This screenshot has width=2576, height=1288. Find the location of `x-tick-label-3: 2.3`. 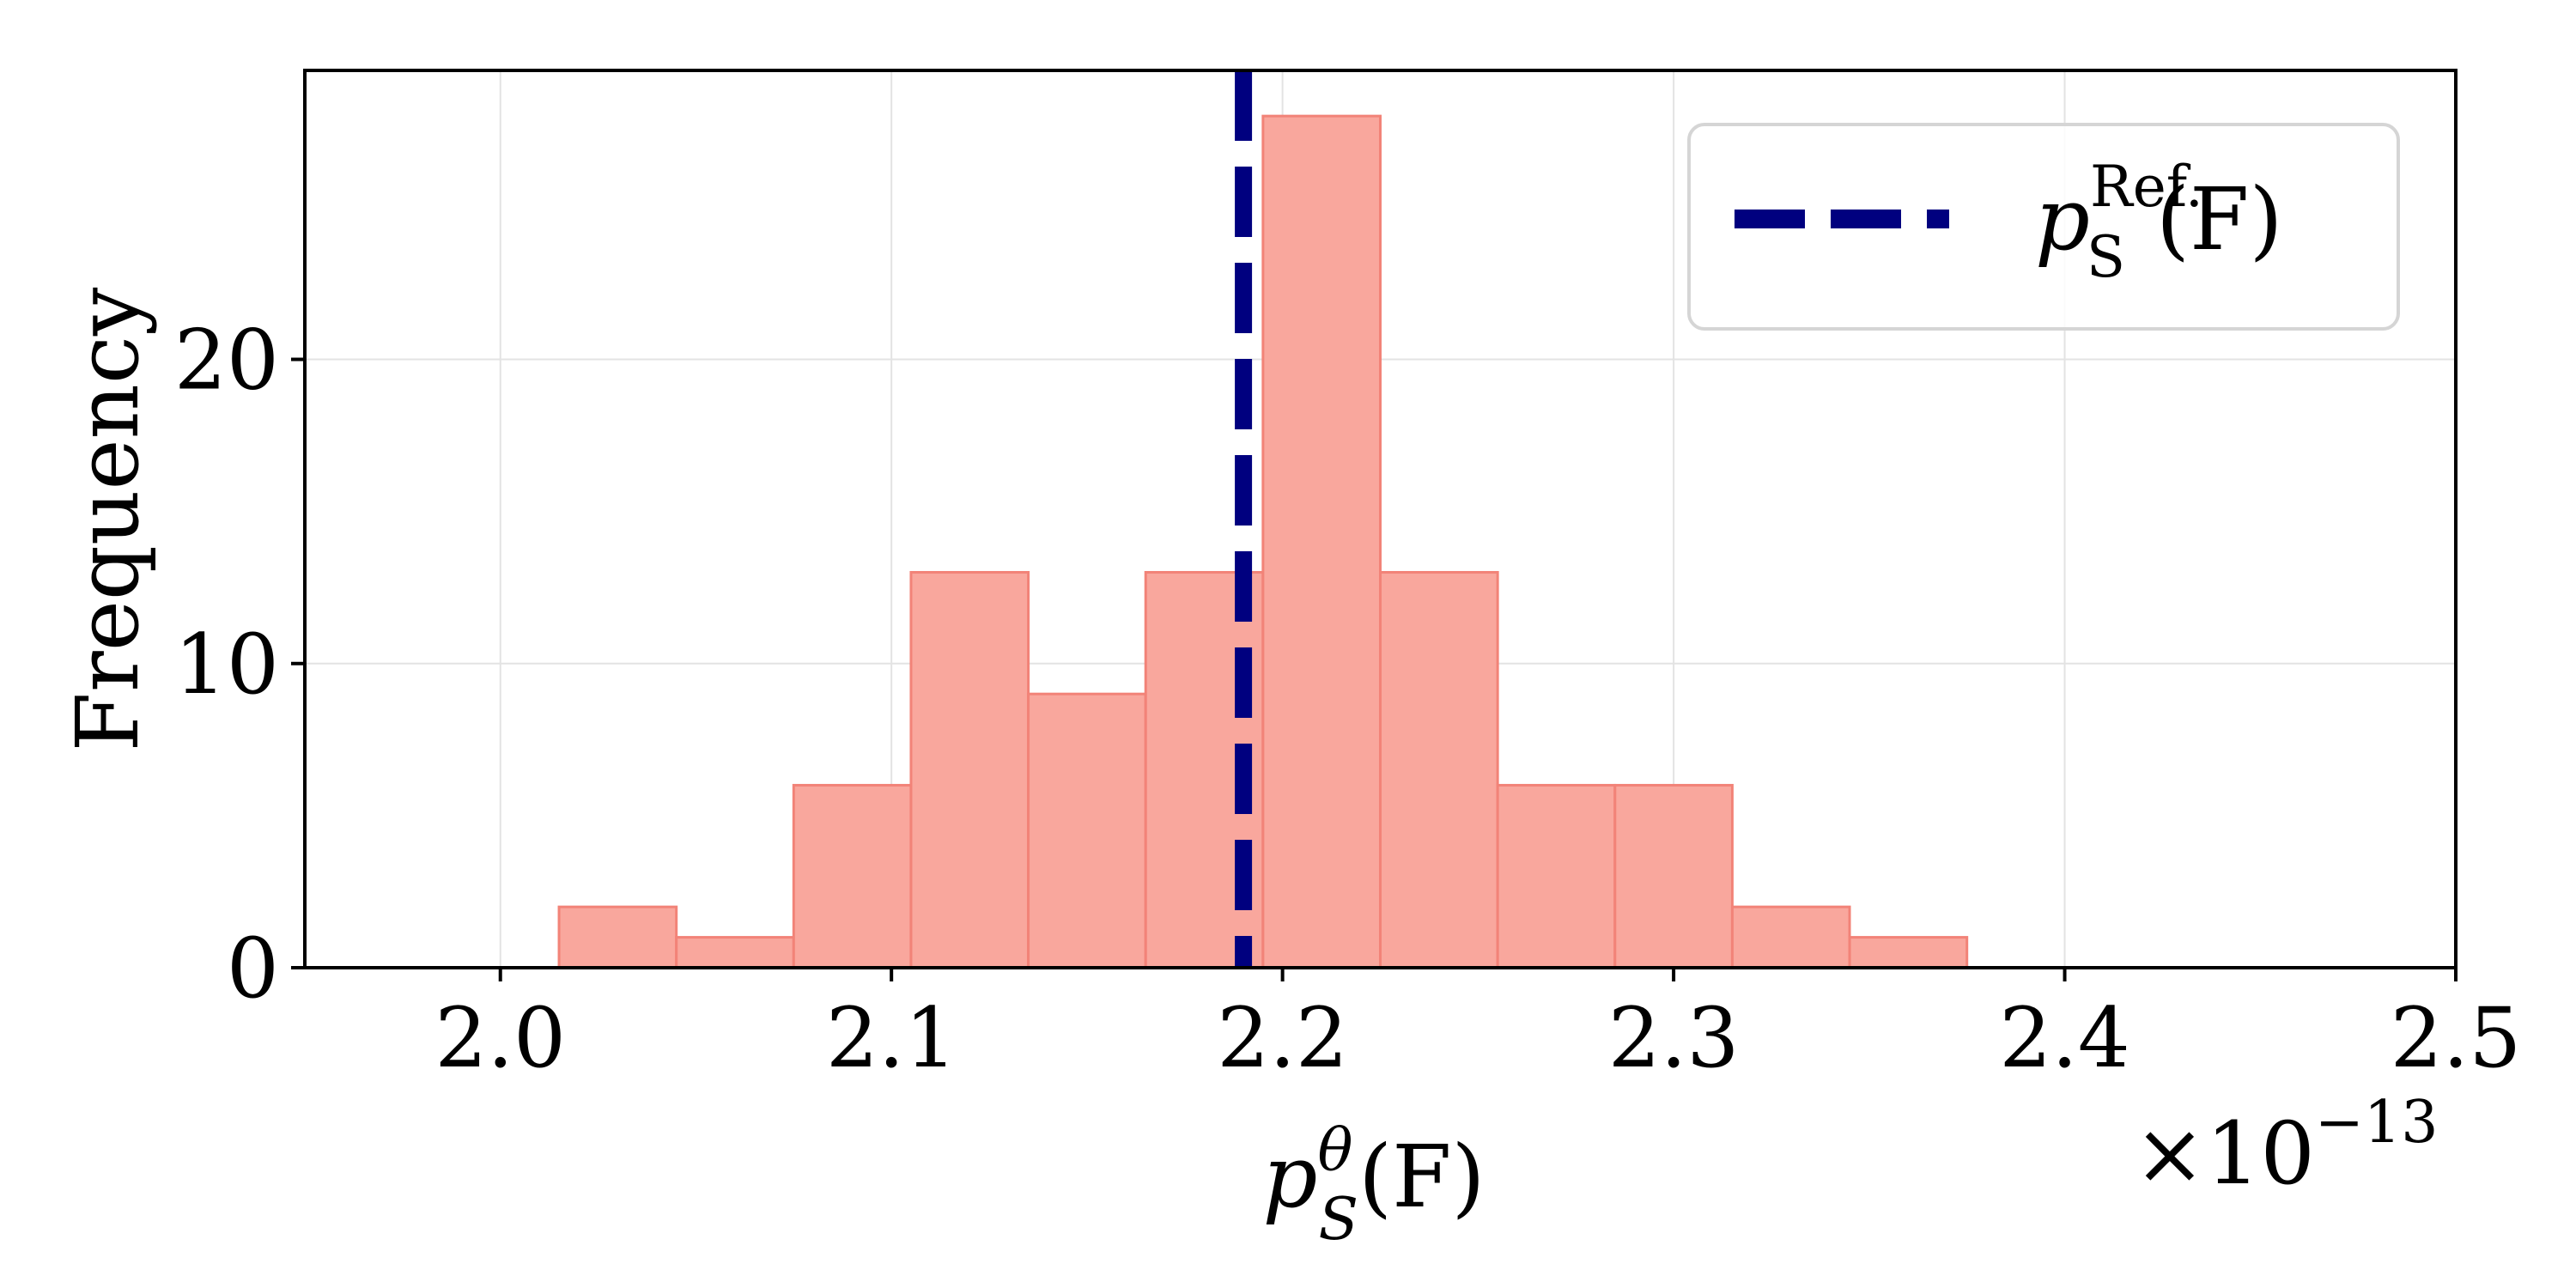

x-tick-label-3: 2.3 is located at coordinates (1674, 1038).